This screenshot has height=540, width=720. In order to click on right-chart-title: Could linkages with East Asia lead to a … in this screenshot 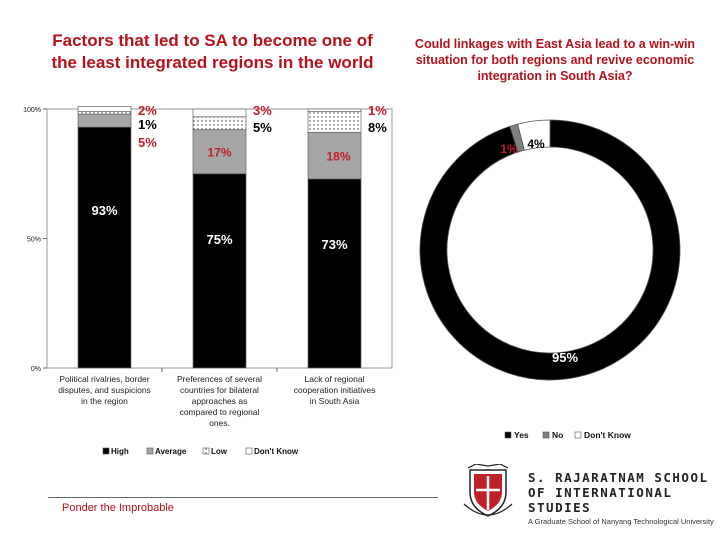, I will do `click(555, 60)`.